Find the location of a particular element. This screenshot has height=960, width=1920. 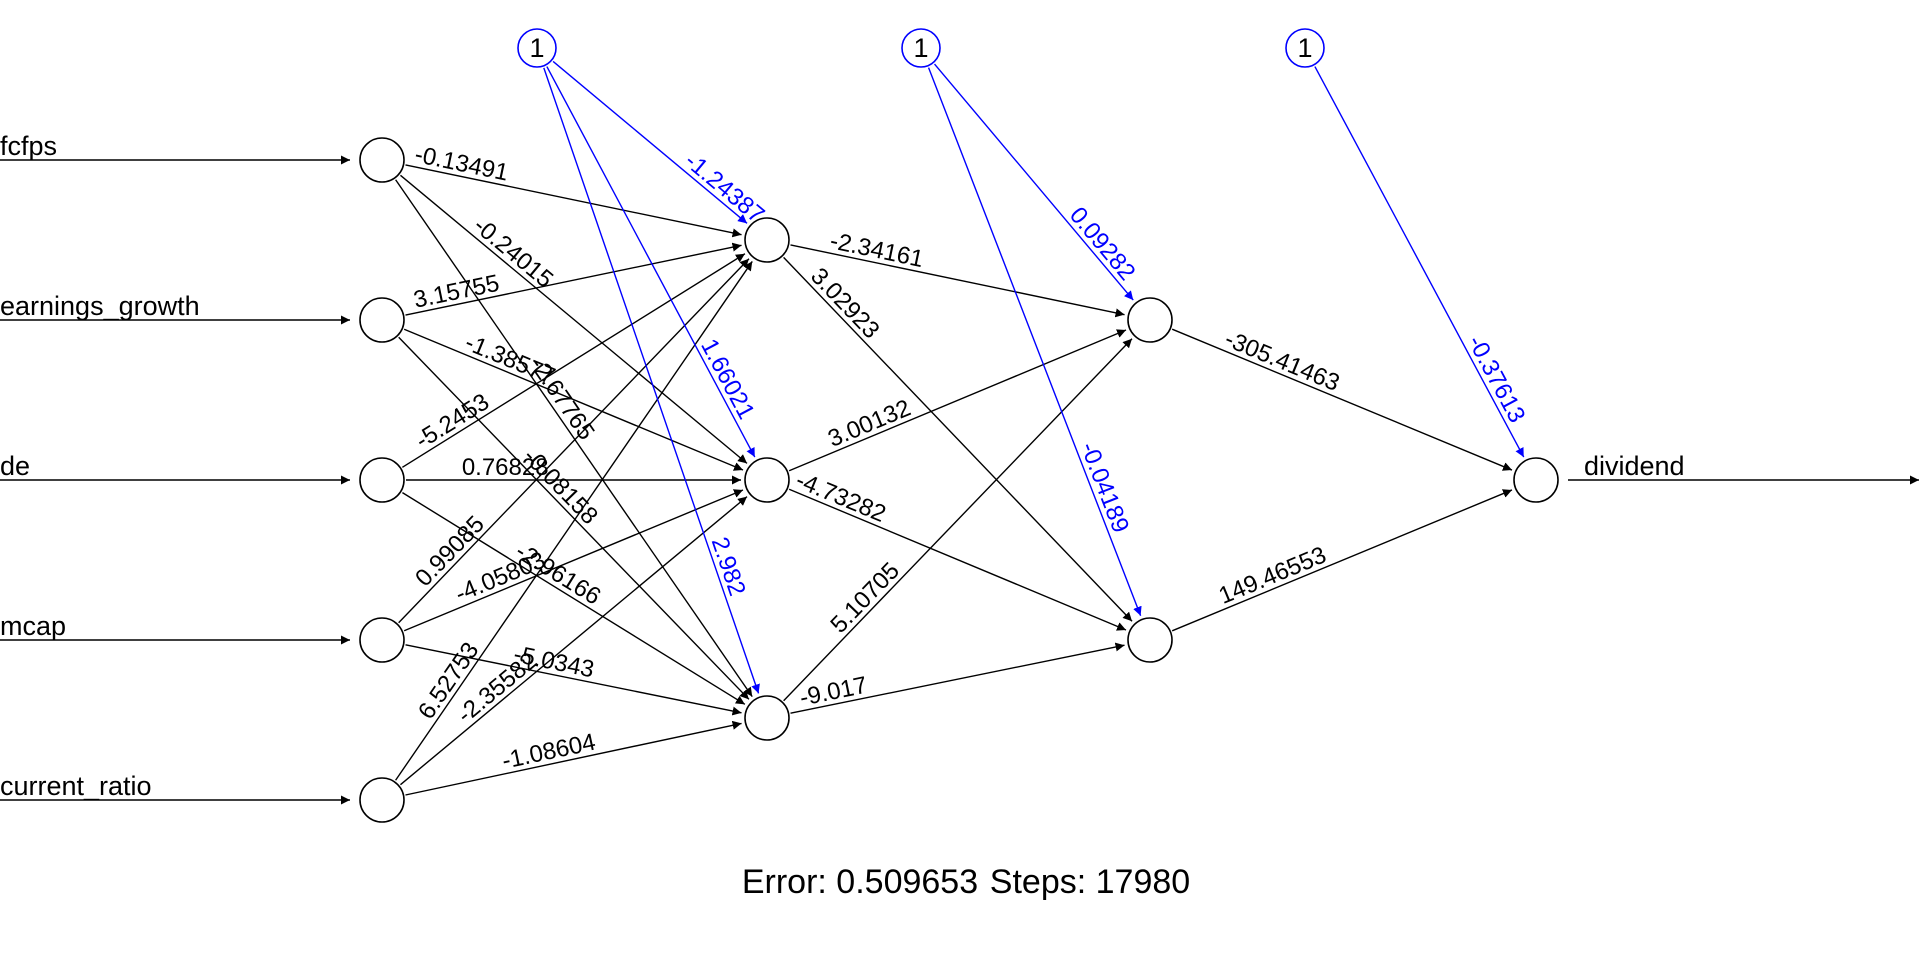

edge-input-5-h1-3-weight: -1.08604 is located at coordinates (549, 752).